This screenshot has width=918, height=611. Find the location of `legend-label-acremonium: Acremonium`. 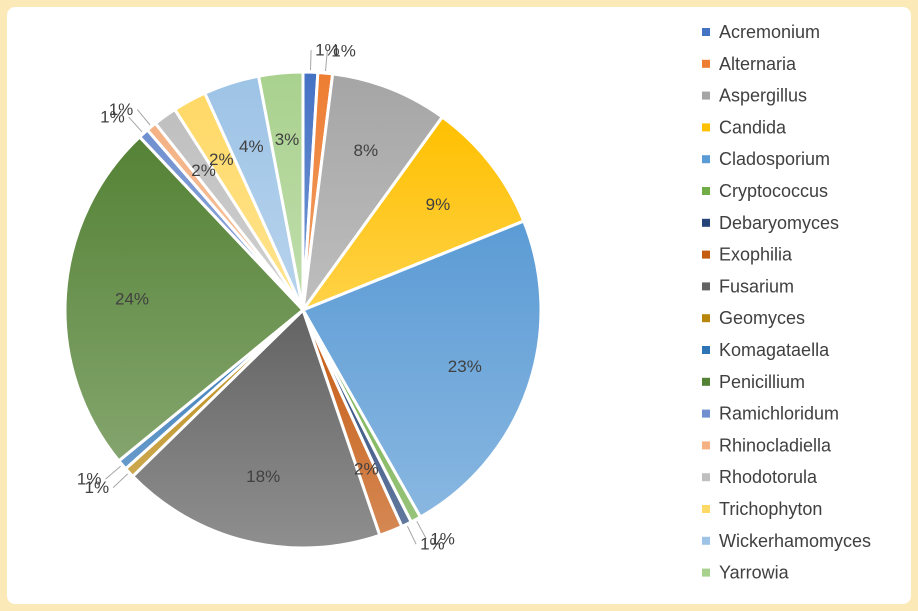

legend-label-acremonium: Acremonium is located at coordinates (769, 32).